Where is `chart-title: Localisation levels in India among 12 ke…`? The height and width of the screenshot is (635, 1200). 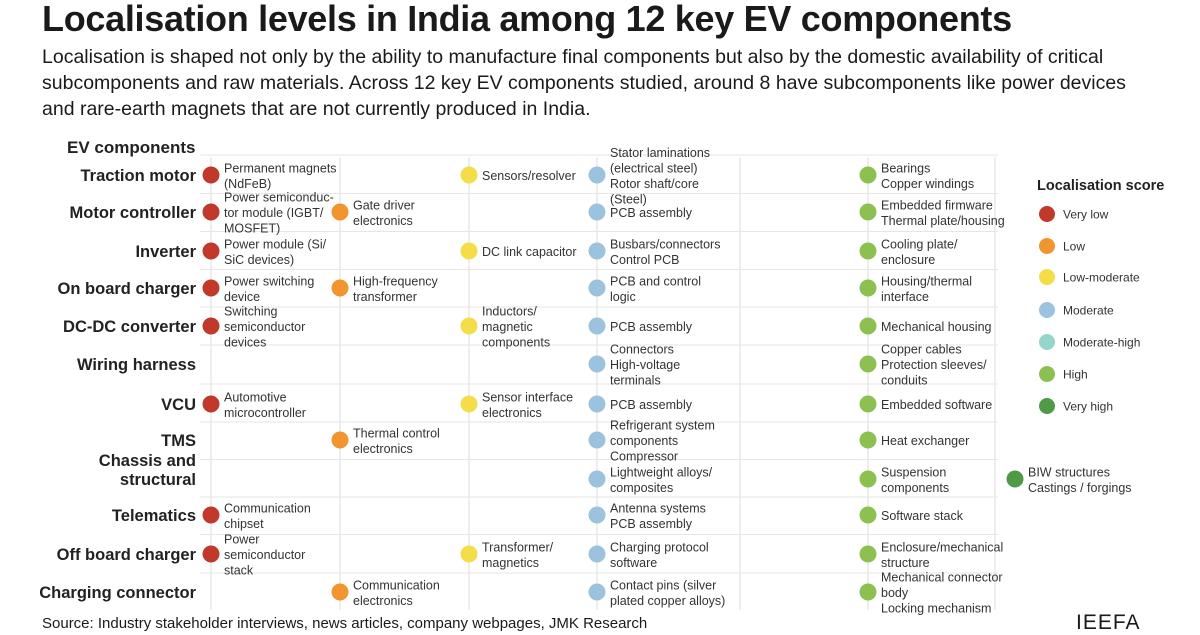 chart-title: Localisation levels in India among 12 ke… is located at coordinates (527, 19).